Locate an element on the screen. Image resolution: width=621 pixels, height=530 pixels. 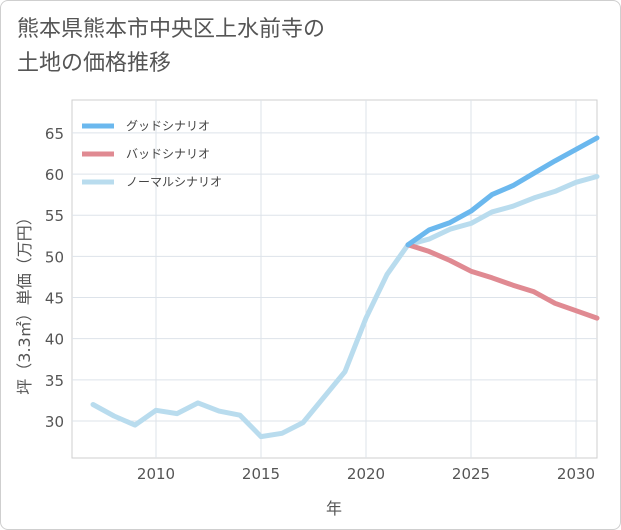
chart-title: 熊本県熊本市中央区上水前寺の 土地の価格推移 is located at coordinates (171, 47).